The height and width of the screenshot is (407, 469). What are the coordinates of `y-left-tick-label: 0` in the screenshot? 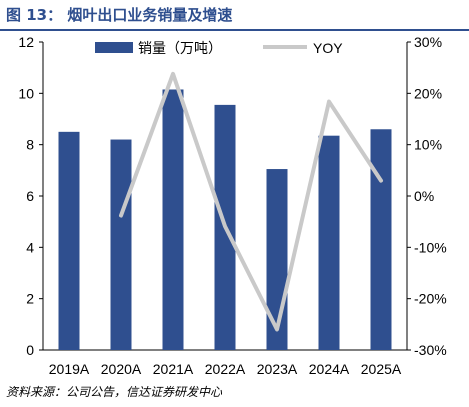 It's located at (30, 350).